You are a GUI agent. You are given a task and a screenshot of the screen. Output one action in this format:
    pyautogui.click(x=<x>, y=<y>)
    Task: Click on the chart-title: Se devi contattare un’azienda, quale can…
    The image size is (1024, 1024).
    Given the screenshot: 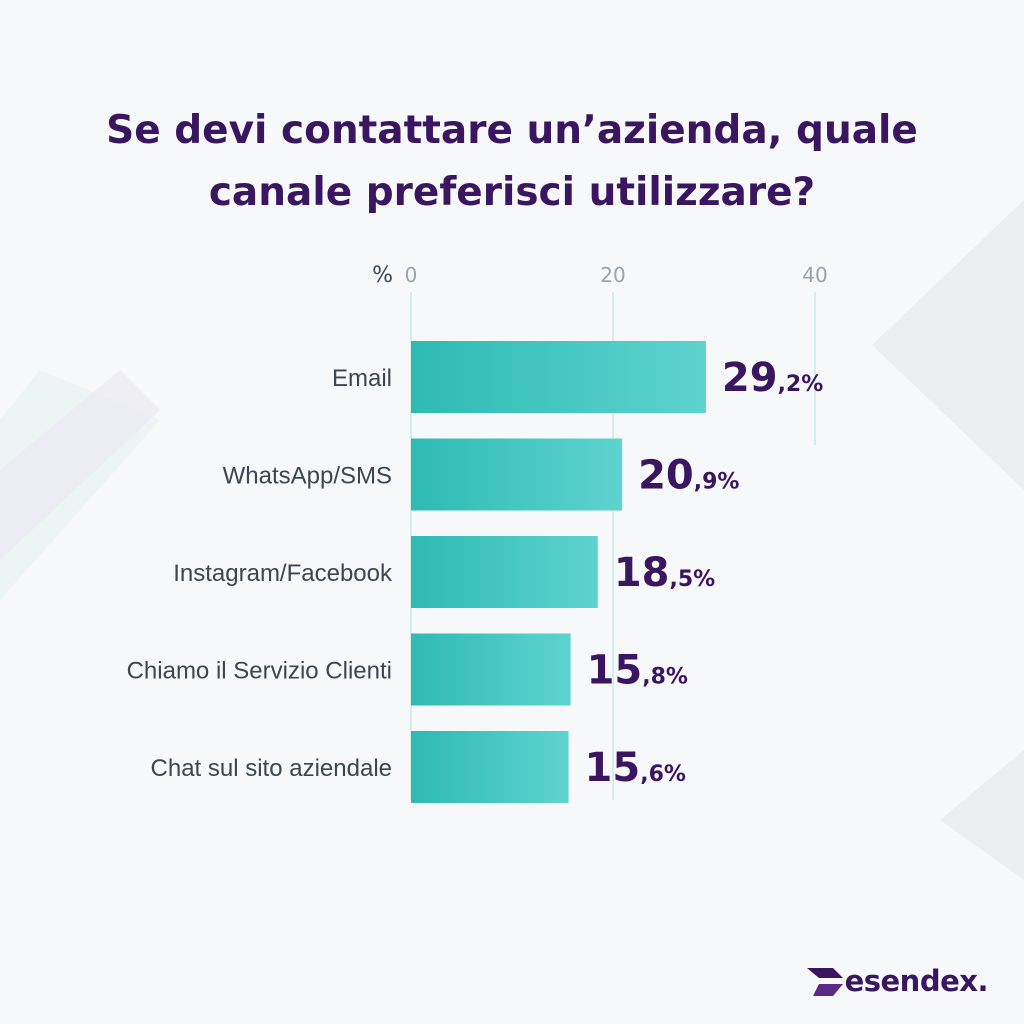 What is the action you would take?
    pyautogui.click(x=512, y=161)
    